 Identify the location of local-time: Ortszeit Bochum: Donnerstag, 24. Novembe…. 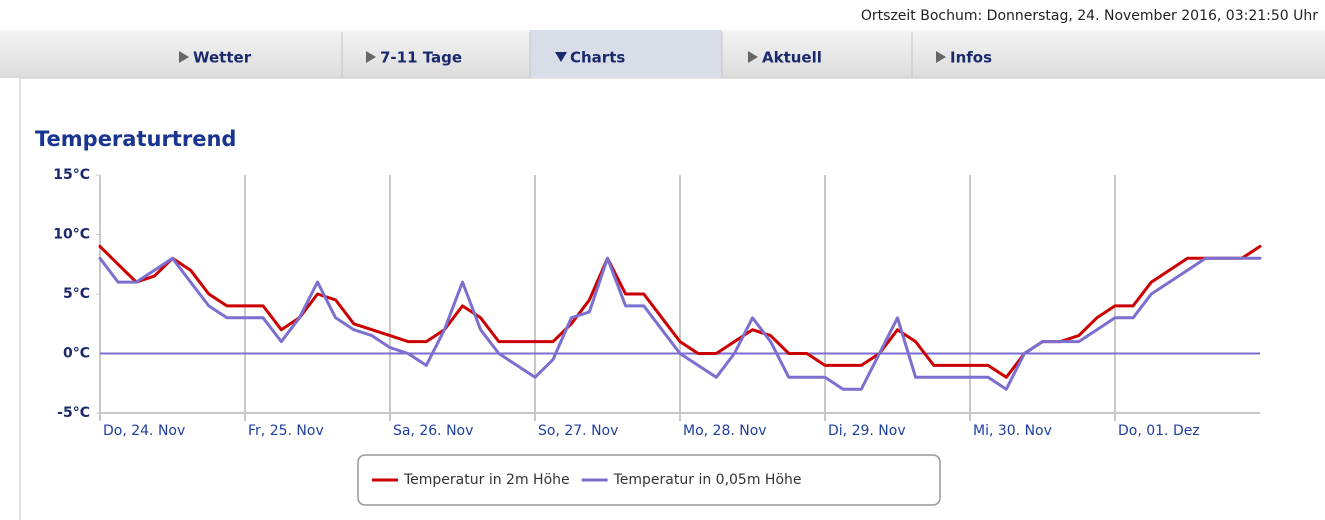
(1089, 16).